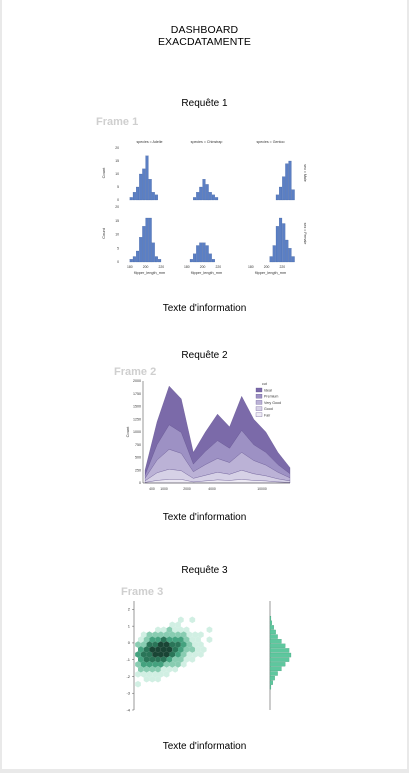 This screenshot has width=409, height=773. I want to click on facet-title: species = Chinstrap, so click(207, 142).